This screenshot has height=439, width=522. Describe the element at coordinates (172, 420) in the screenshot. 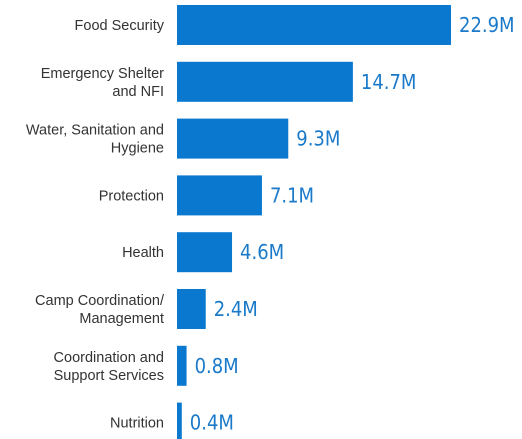

I see `bar-row: Nutrition 0.4M` at that location.